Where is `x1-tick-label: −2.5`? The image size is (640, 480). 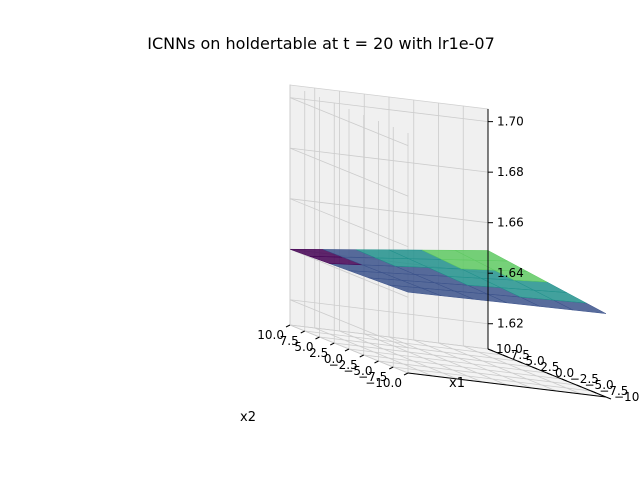
x1-tick-label: −2.5 is located at coordinates (584, 379).